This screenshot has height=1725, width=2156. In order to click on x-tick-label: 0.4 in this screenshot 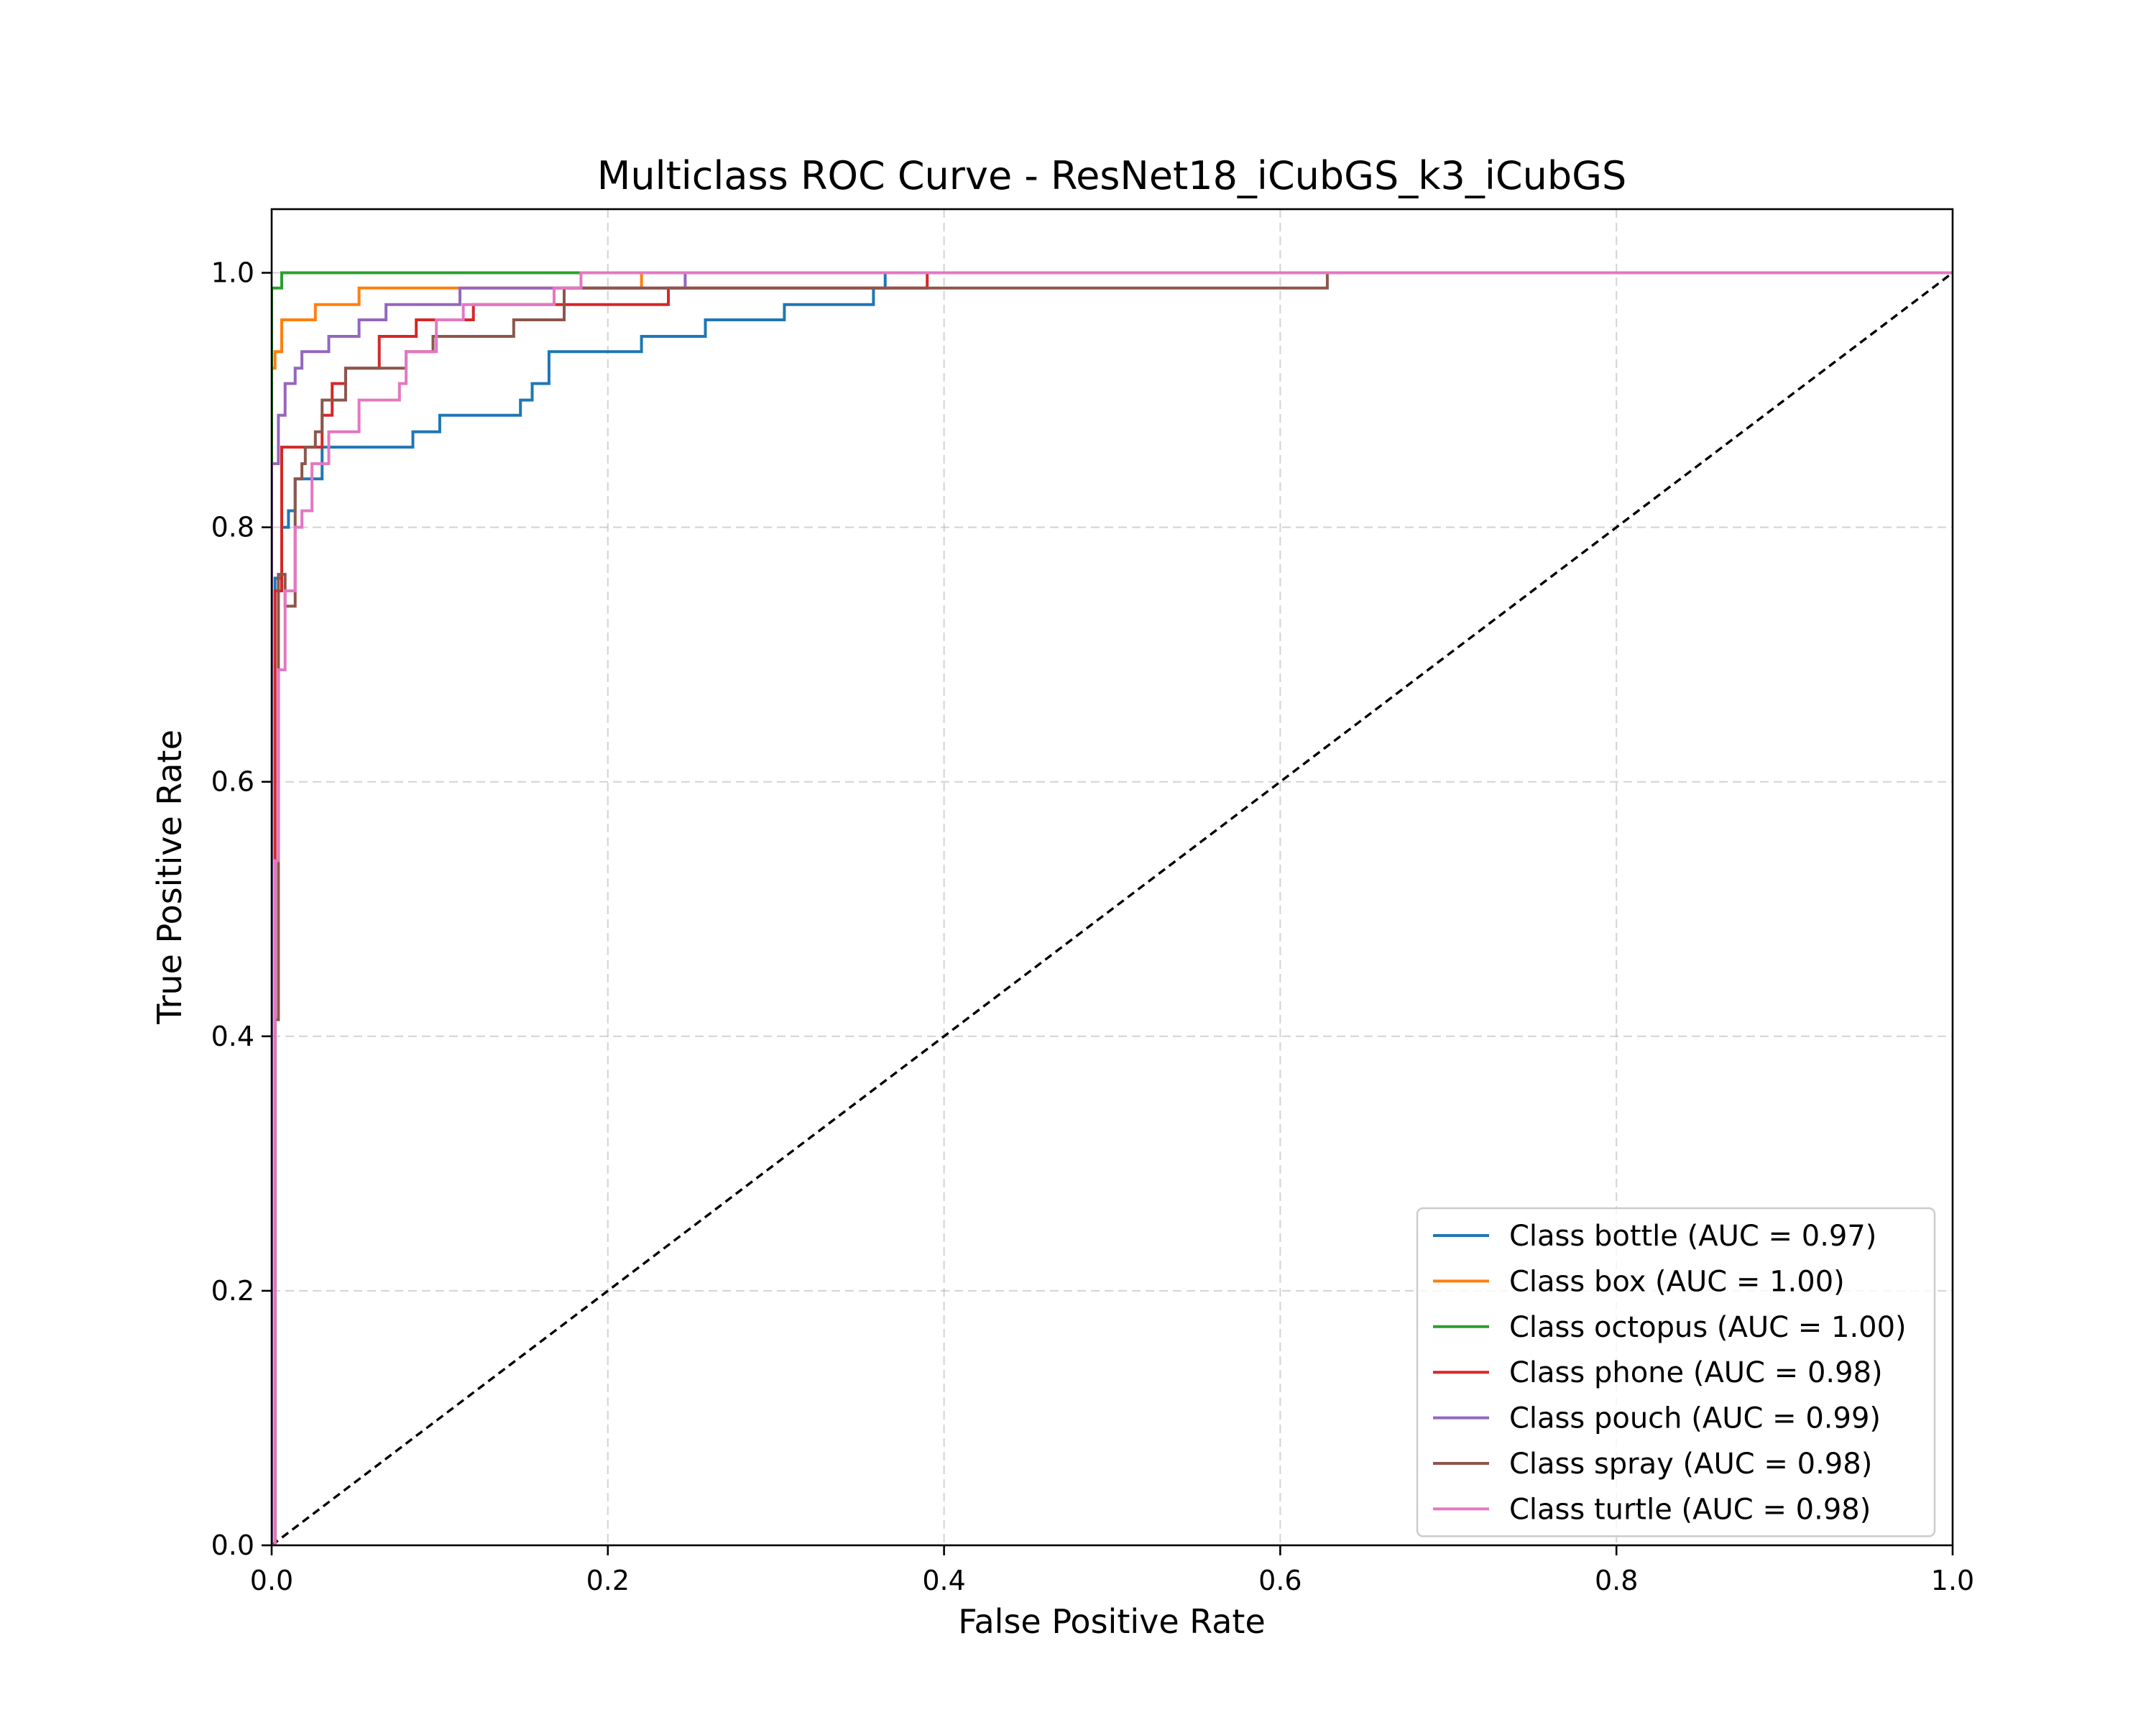, I will do `click(944, 1580)`.